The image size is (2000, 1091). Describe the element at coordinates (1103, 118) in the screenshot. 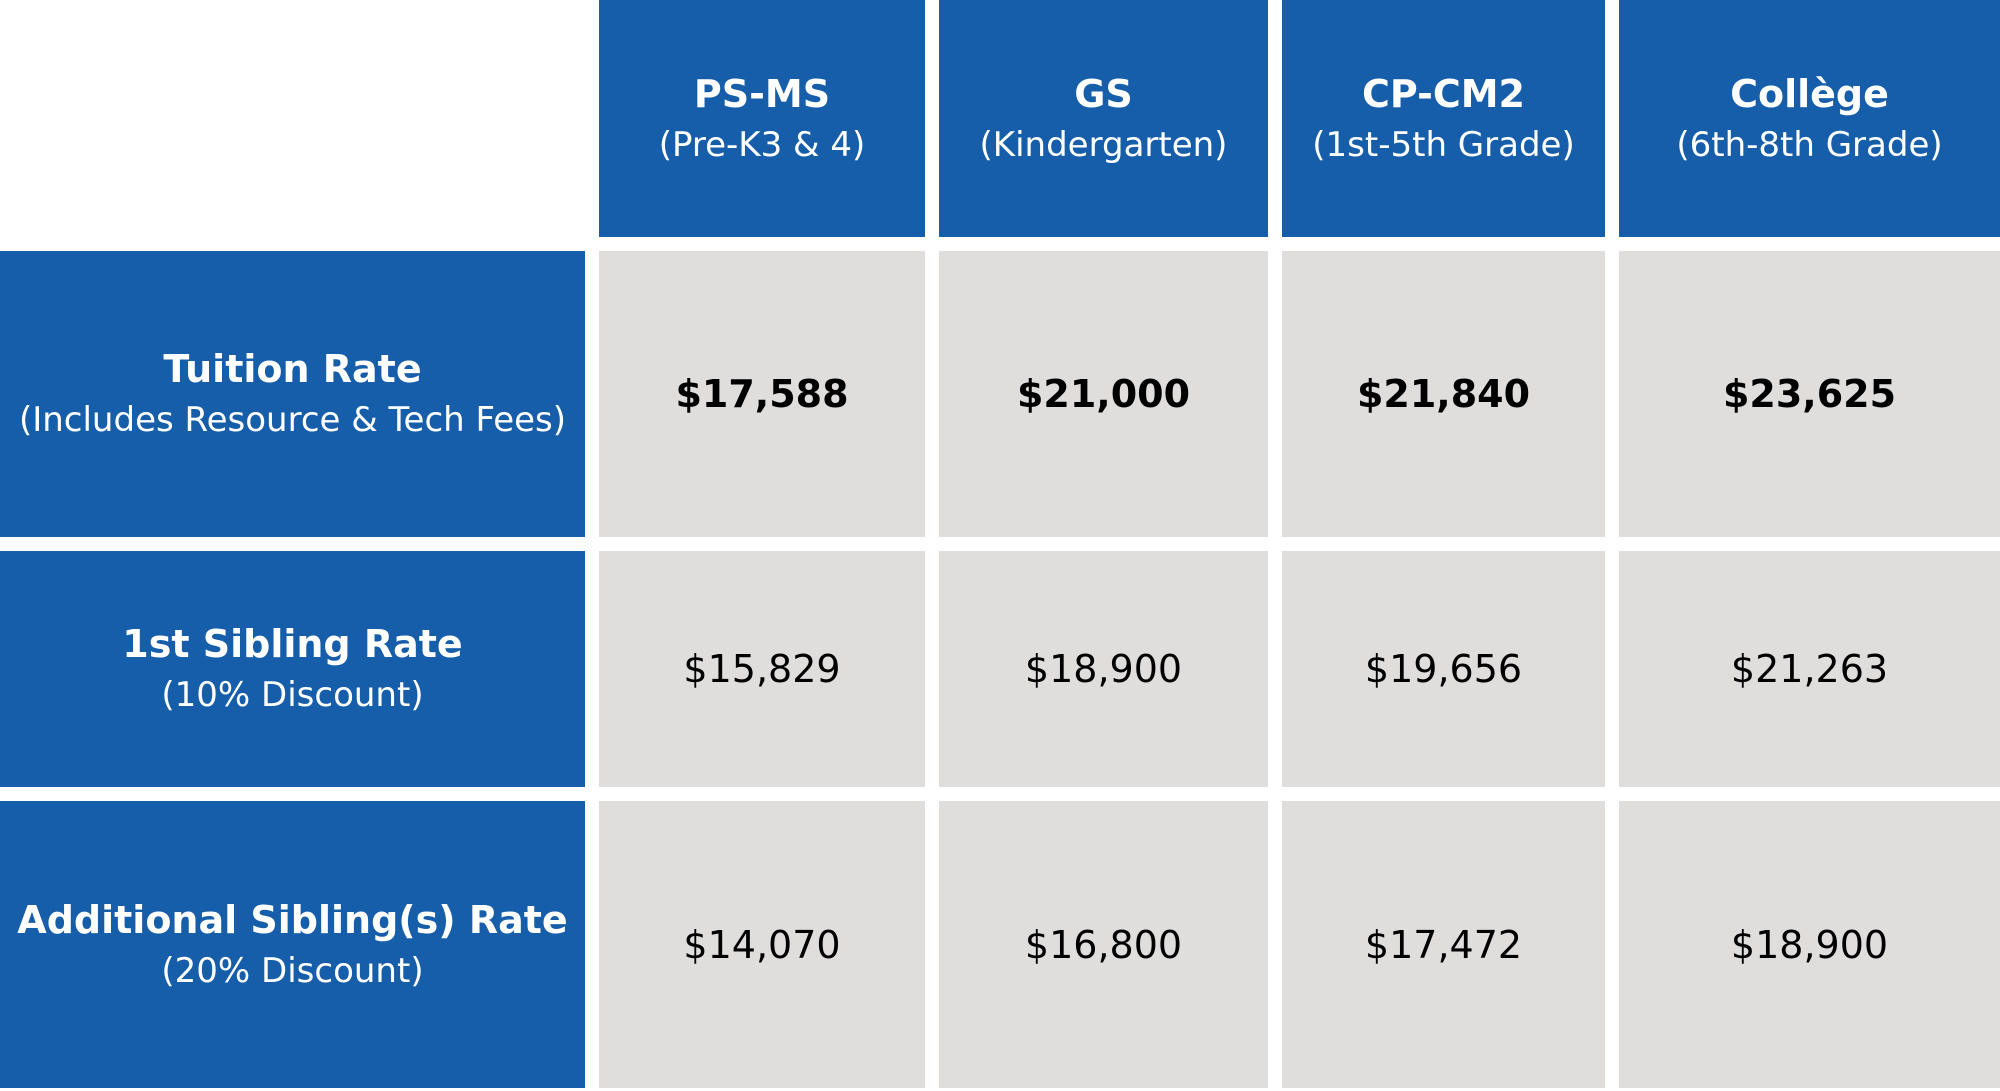

I see `column-header-gs: GS (Kindergarten)` at that location.